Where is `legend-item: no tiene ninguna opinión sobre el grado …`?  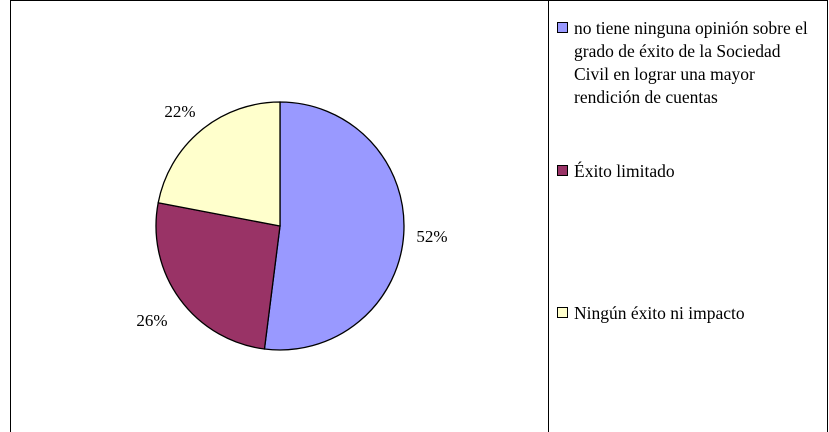 legend-item: no tiene ninguna opinión sobre el grado … is located at coordinates (686, 63).